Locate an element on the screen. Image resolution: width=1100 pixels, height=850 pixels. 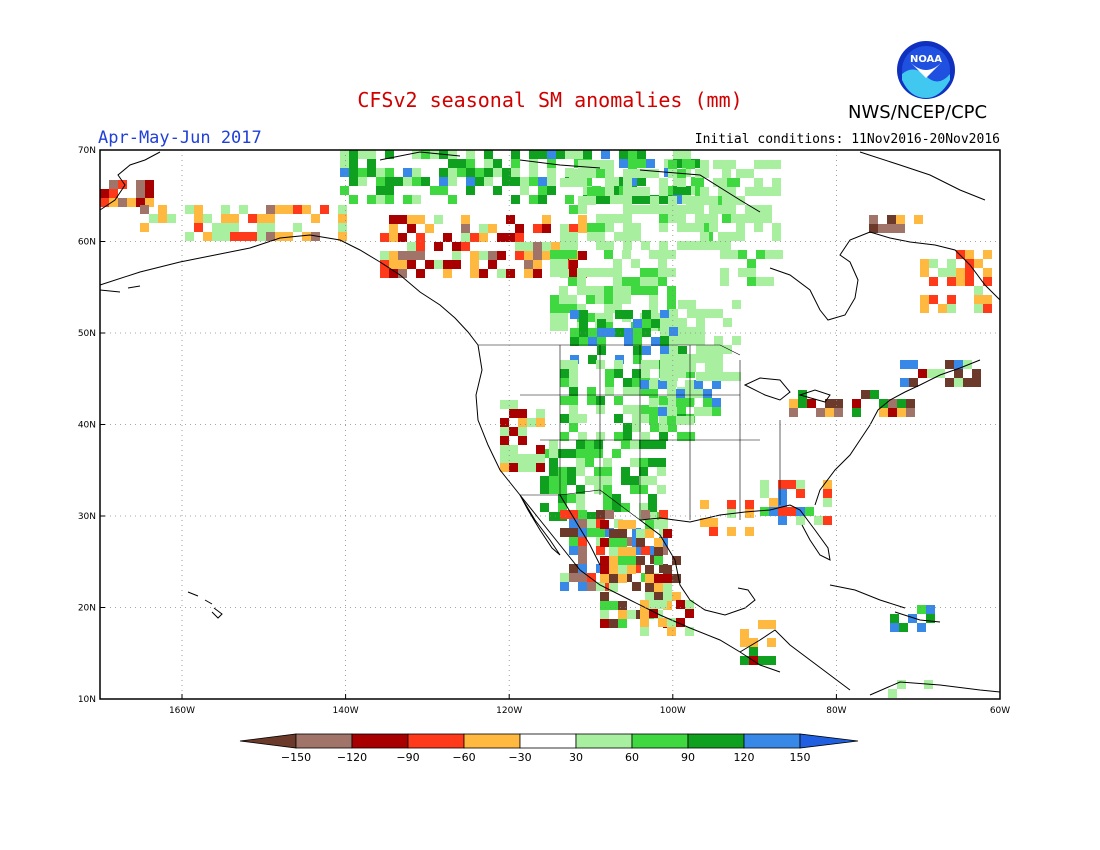
lat-label: 10N is located at coordinates (87, 700).